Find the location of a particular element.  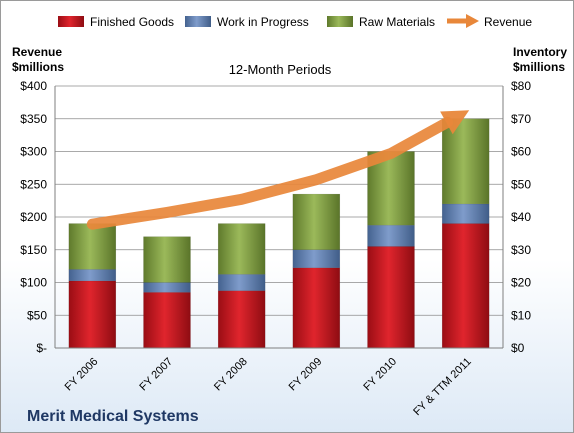

right-tick-label: $60 is located at coordinates (521, 152).